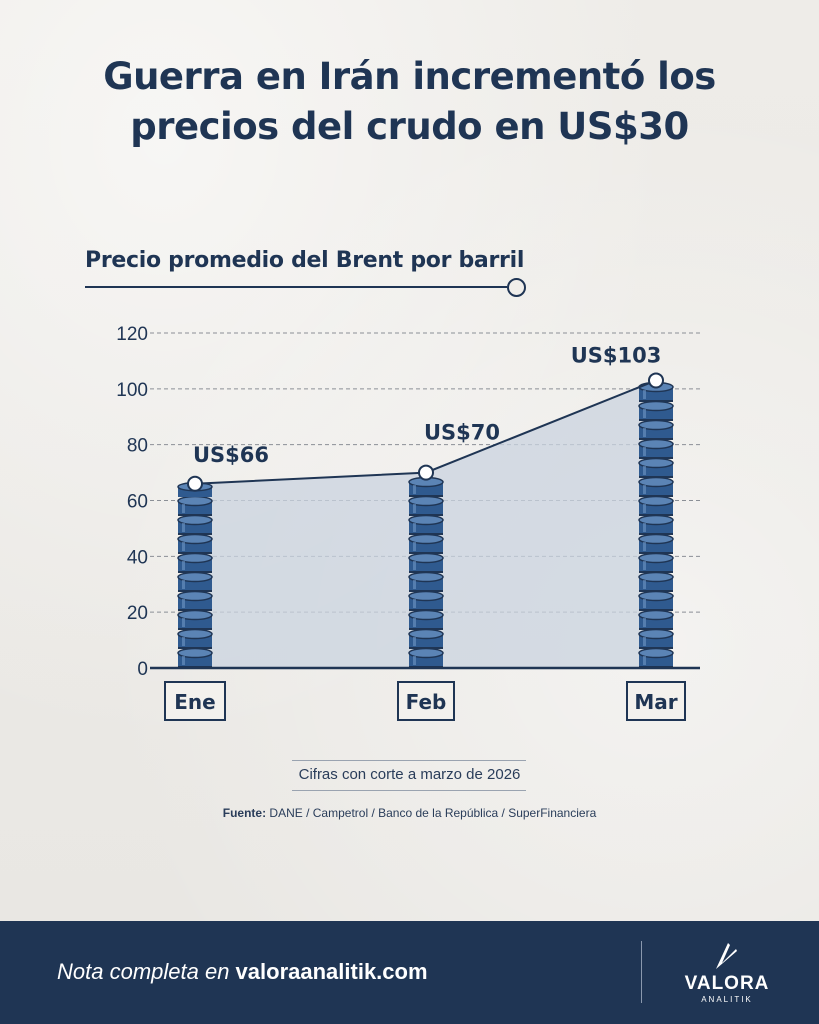 The image size is (819, 1024). Describe the element at coordinates (726, 956) in the screenshot. I see `valora-logo-icon` at that location.